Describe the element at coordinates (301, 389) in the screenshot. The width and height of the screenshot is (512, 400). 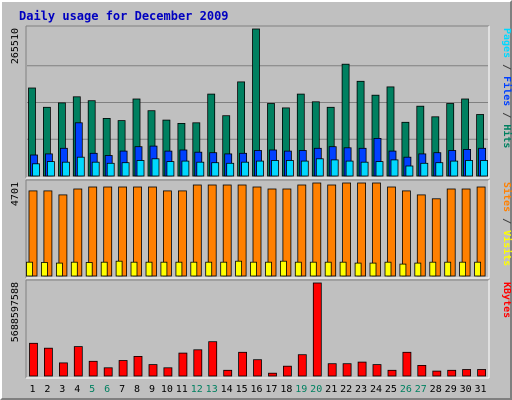
I see `x-tick-label: 19` at that location.